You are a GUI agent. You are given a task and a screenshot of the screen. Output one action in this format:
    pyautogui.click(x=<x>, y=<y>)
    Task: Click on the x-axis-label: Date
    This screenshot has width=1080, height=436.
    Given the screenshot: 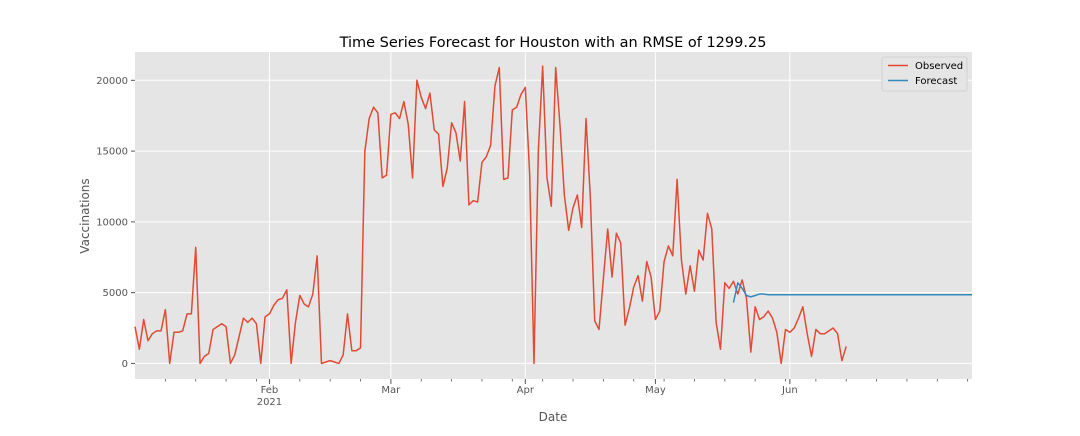 What is the action you would take?
    pyautogui.click(x=553, y=417)
    